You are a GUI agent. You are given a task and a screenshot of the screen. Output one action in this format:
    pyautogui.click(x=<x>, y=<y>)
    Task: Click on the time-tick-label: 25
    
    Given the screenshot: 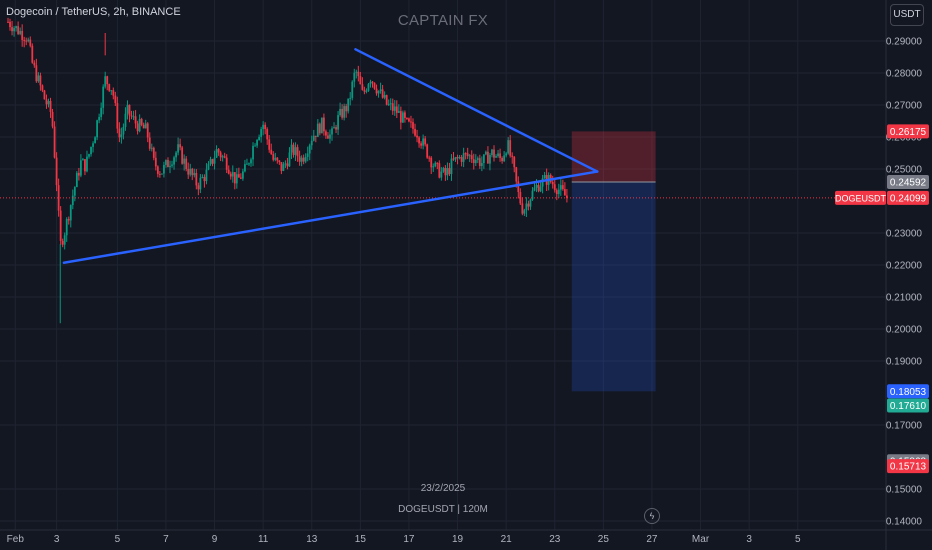 What is the action you would take?
    pyautogui.click(x=604, y=539)
    